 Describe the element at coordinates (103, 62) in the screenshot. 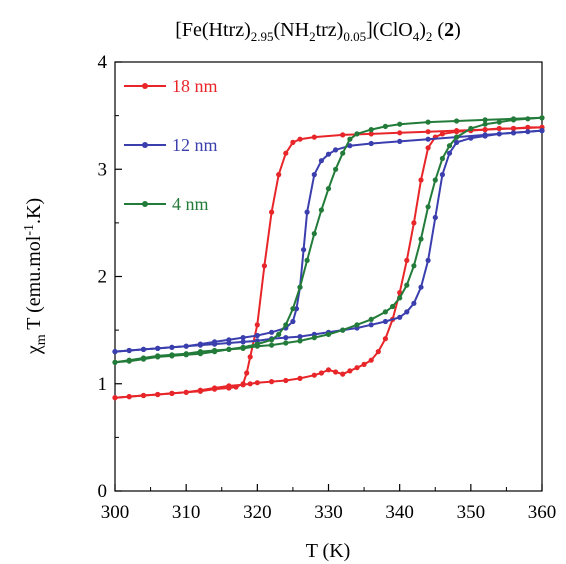

I see `y-tick-label: 4` at that location.